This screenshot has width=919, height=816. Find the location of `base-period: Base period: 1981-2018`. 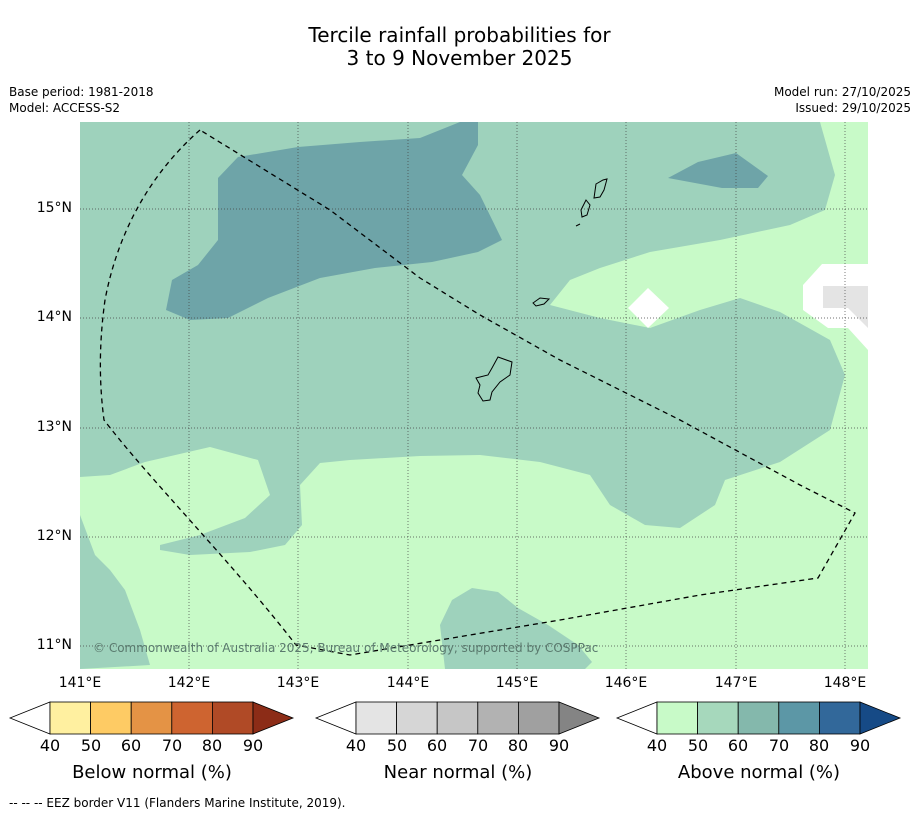

base-period: Base period: 1981-2018 is located at coordinates (81, 92).